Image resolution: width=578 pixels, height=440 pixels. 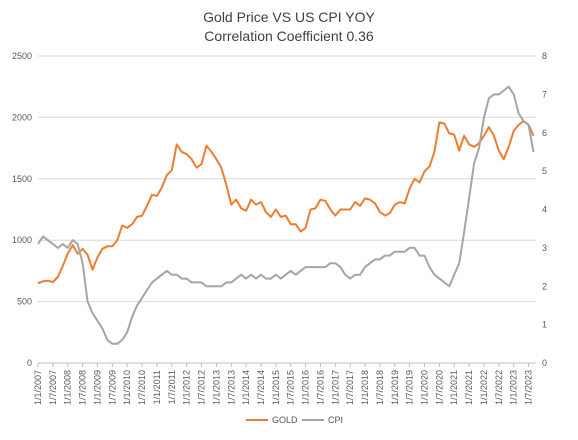 I want to click on y-right-tick-label: 1, so click(x=544, y=325).